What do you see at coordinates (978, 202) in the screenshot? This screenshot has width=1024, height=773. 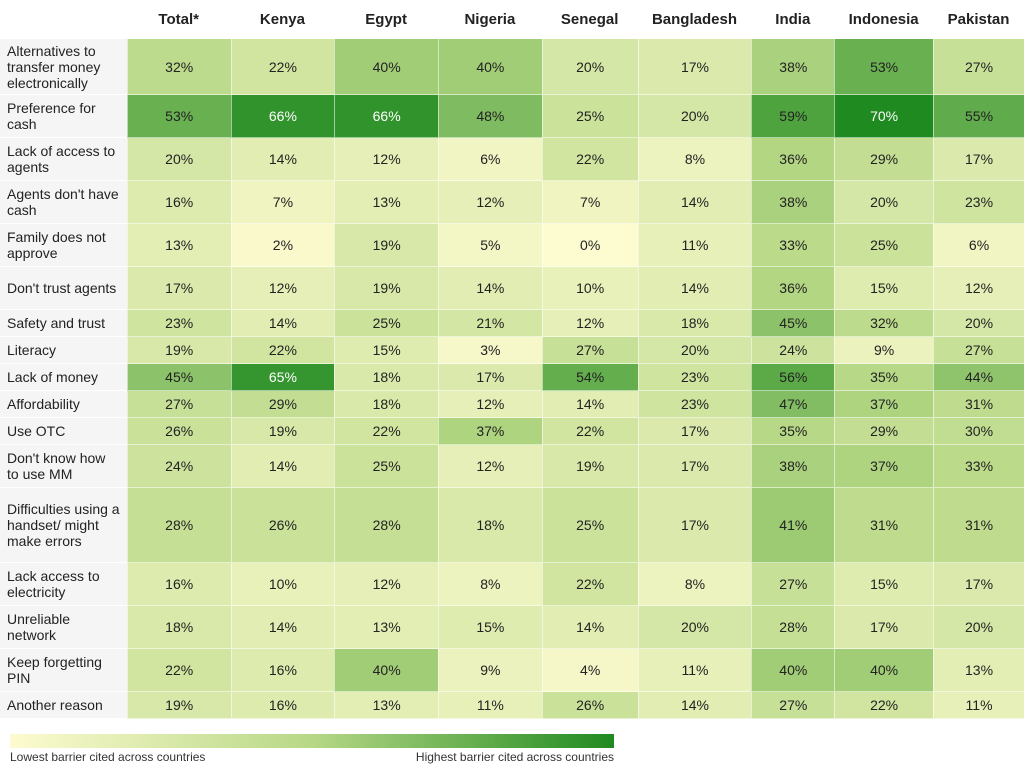 I see `heatmap-cell: 23%` at bounding box center [978, 202].